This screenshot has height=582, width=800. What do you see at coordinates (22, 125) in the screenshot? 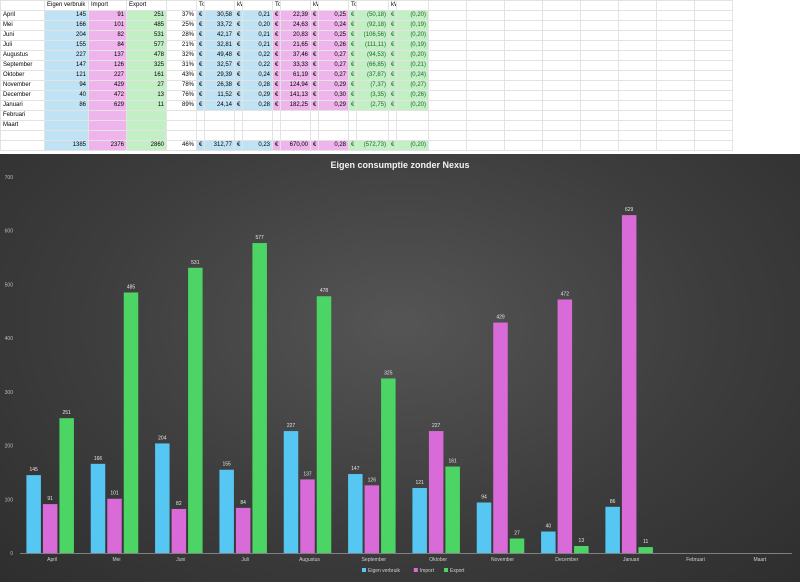
I see `row-label: Maart` at bounding box center [22, 125].